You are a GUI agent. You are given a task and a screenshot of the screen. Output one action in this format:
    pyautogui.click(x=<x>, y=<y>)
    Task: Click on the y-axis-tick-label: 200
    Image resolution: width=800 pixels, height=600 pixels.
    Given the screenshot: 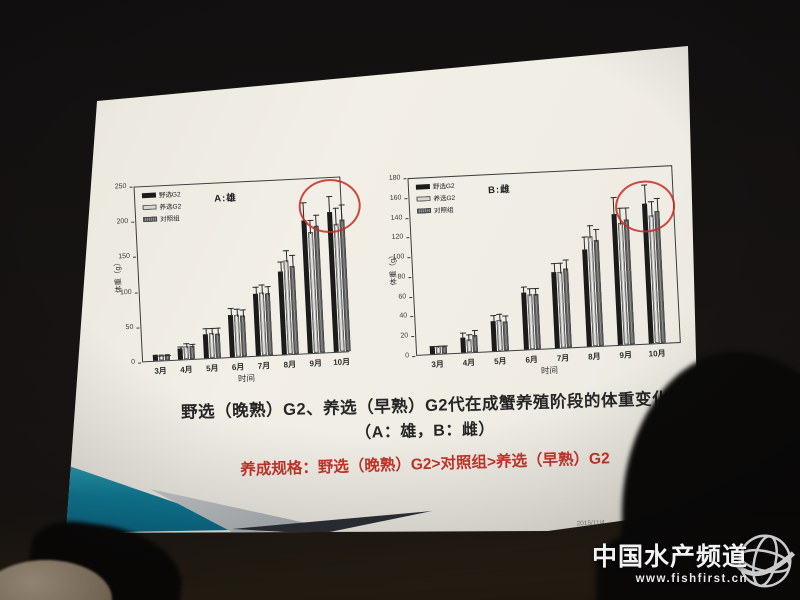 What is the action you would take?
    pyautogui.click(x=122, y=222)
    